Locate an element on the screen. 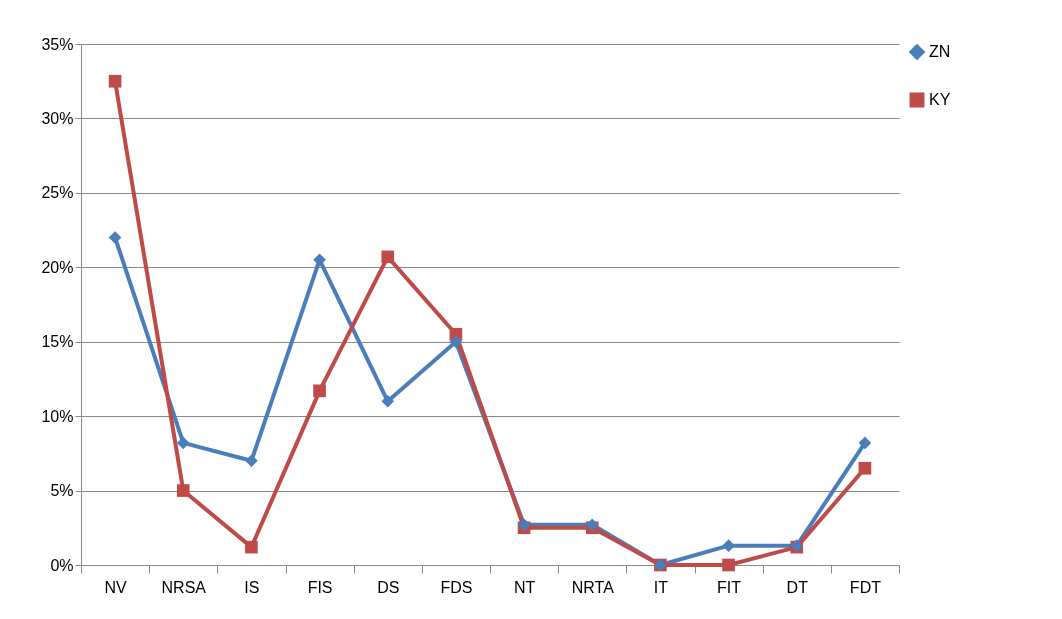  x-tick-label: NRSA is located at coordinates (184, 587).